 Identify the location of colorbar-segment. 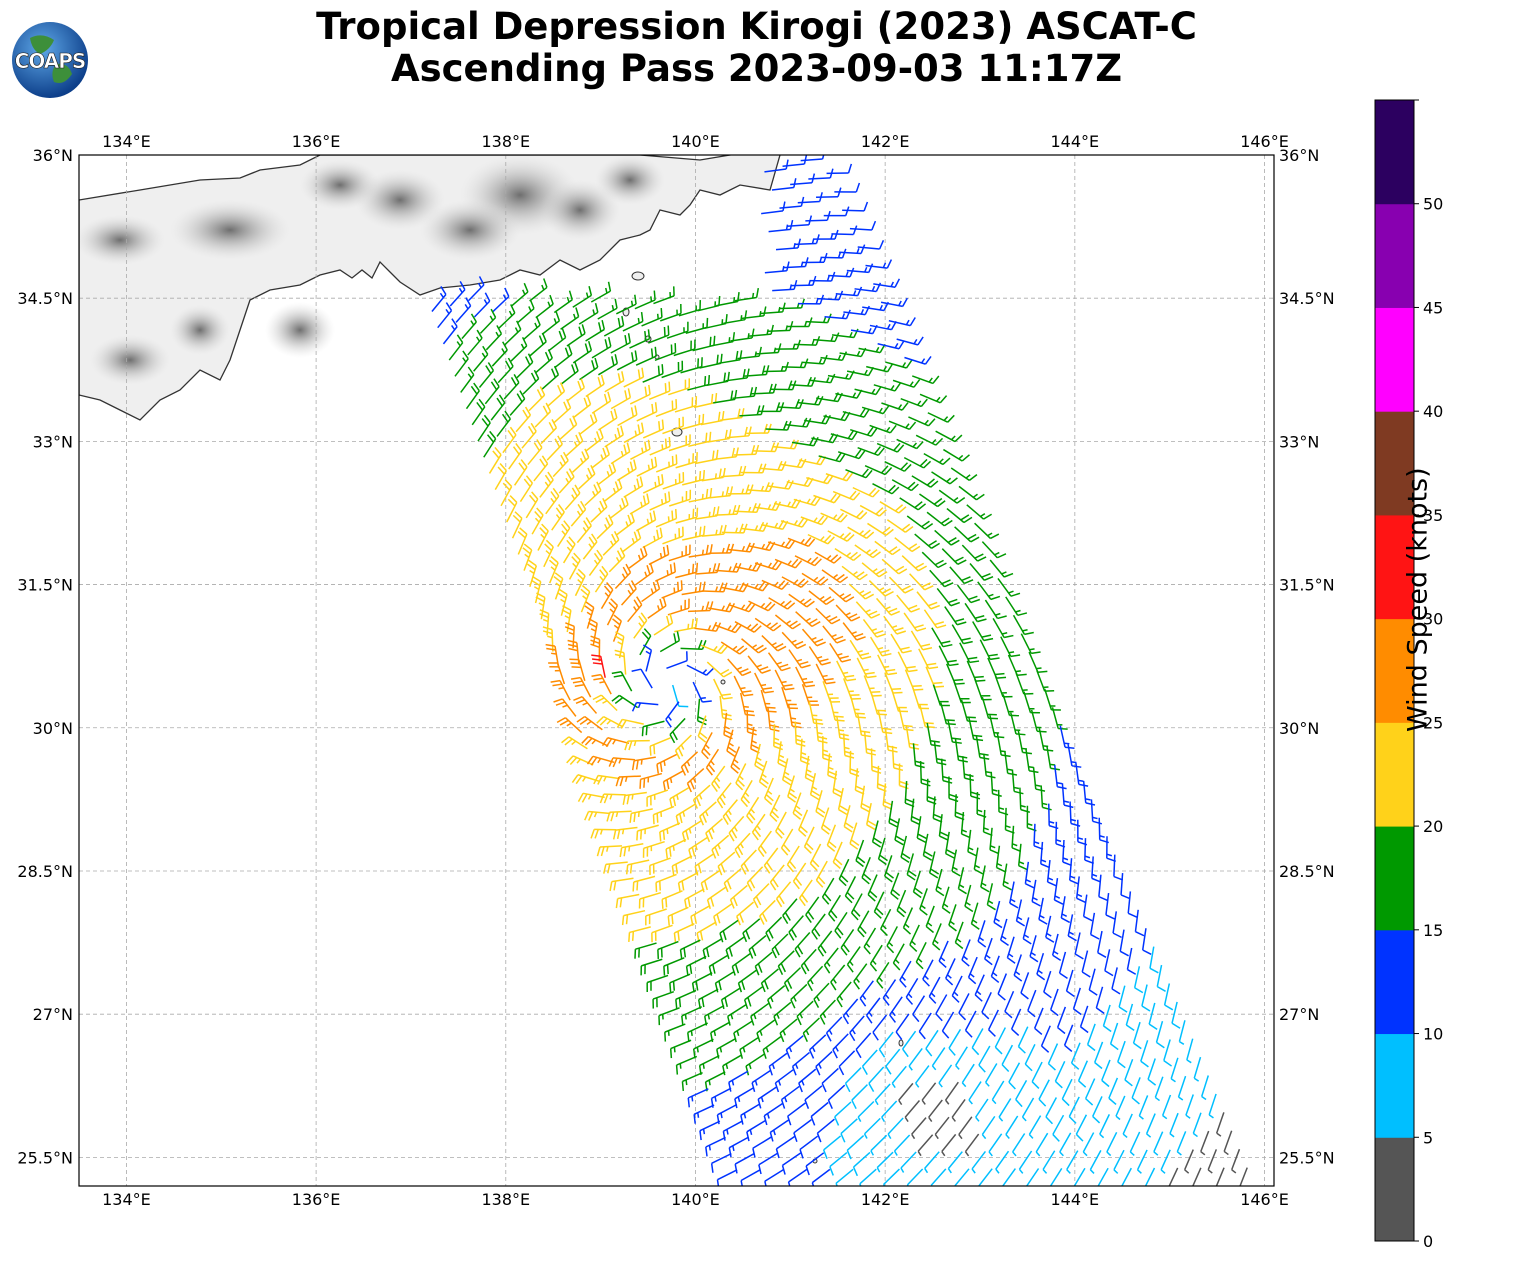
(1394, 359).